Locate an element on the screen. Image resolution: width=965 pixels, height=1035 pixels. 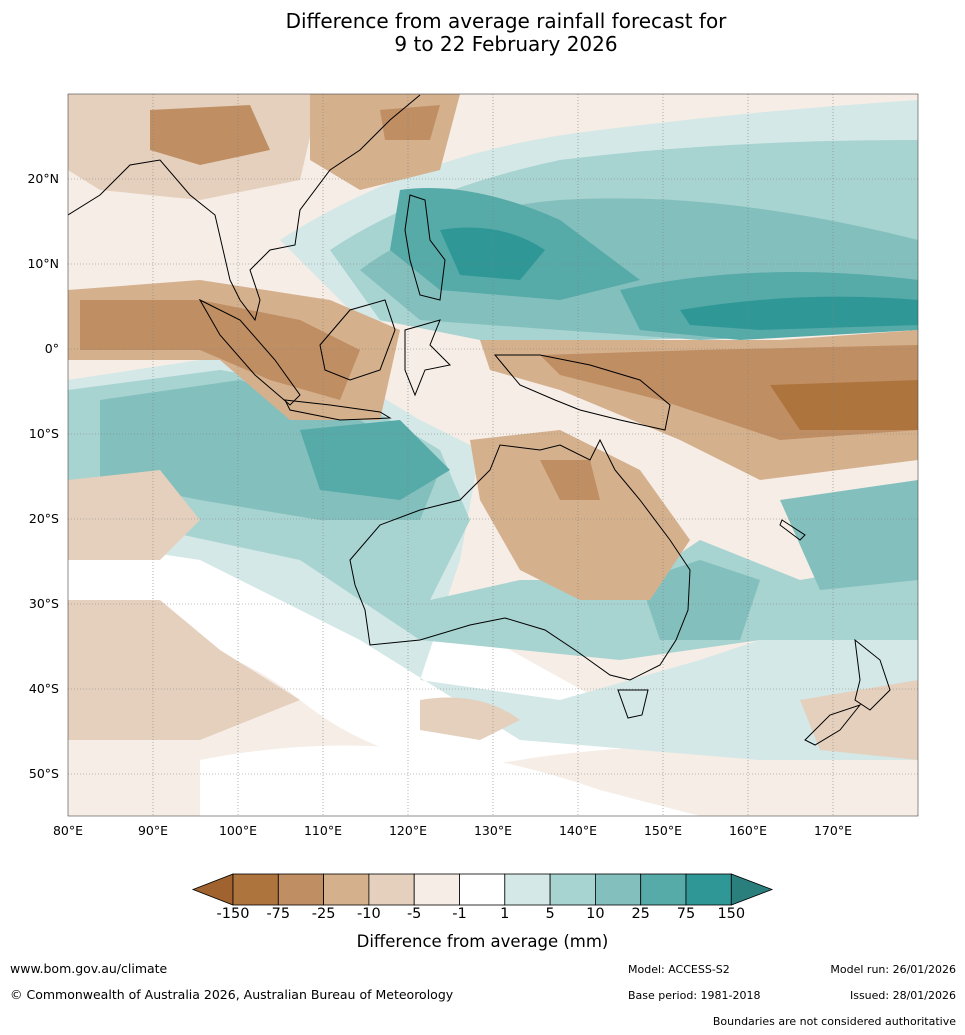
colorbar-title: Difference from average (mm) is located at coordinates (482, 941).